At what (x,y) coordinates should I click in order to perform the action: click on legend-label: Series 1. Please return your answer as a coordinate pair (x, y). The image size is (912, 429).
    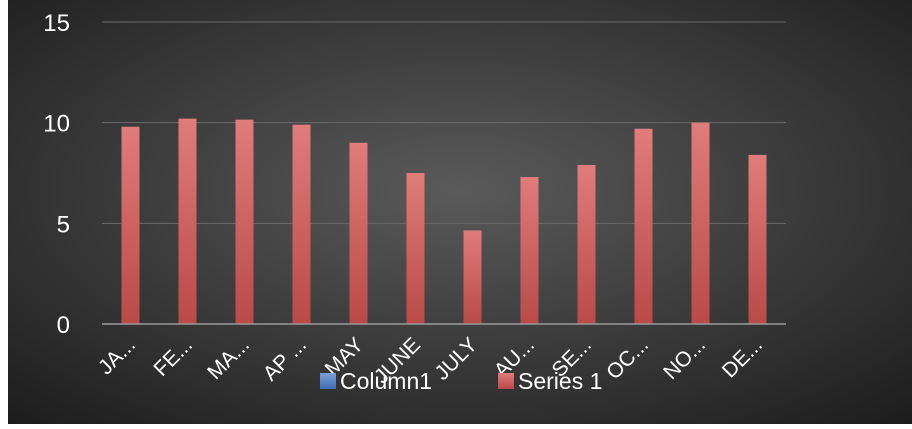
    Looking at the image, I should click on (560, 381).